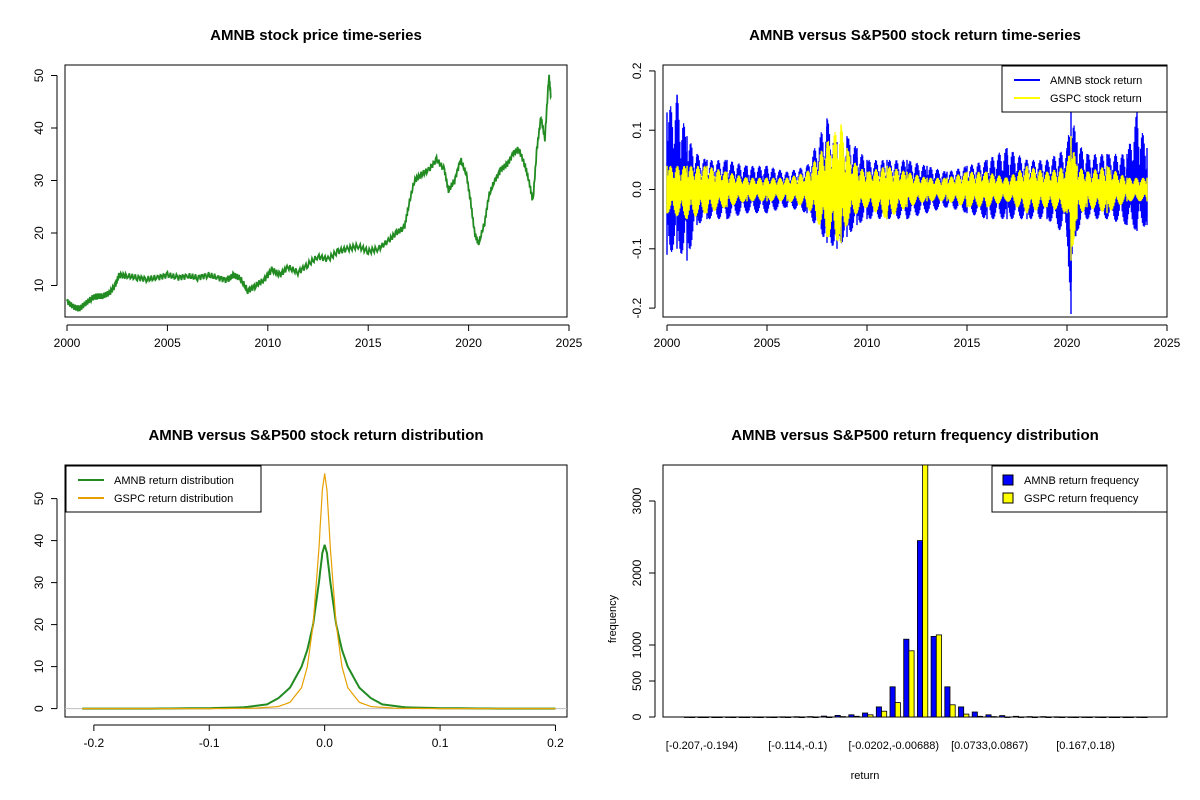 Image resolution: width=1200 pixels, height=800 pixels. What do you see at coordinates (39, 708) in the screenshot?
I see `y-tick-label: 0` at bounding box center [39, 708].